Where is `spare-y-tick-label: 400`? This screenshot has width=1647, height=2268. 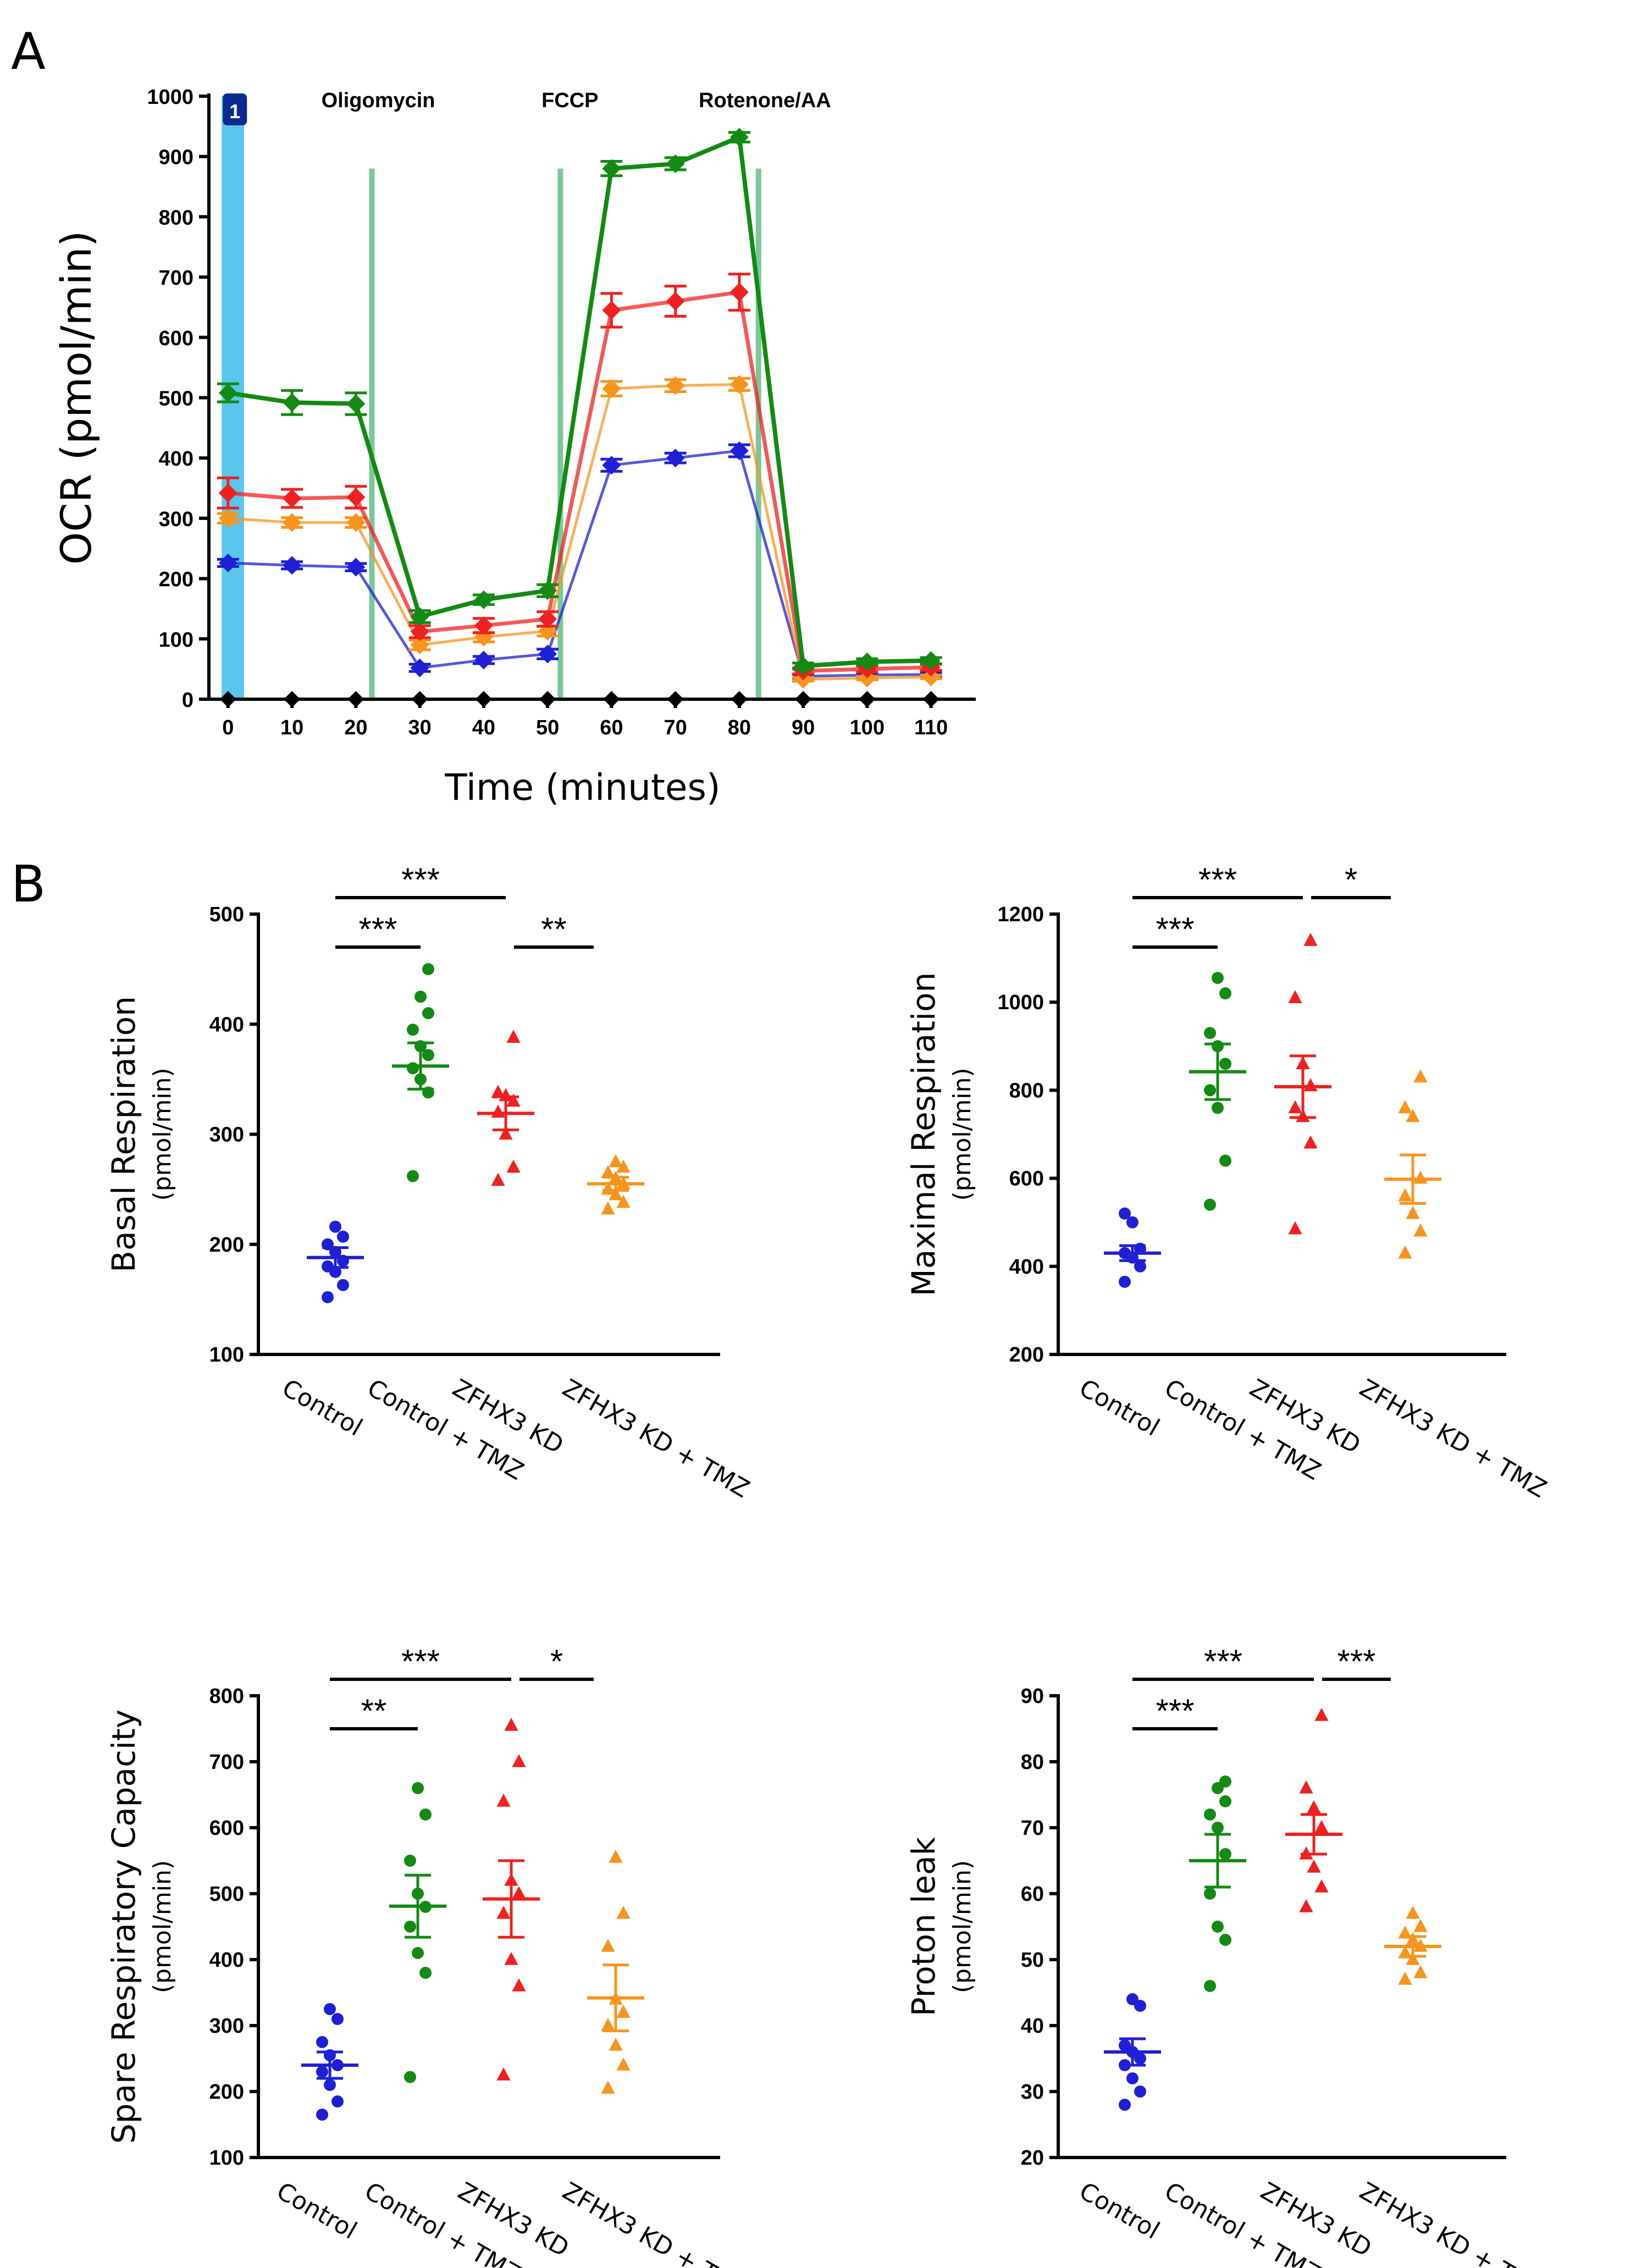
spare-y-tick-label: 400 is located at coordinates (226, 1960).